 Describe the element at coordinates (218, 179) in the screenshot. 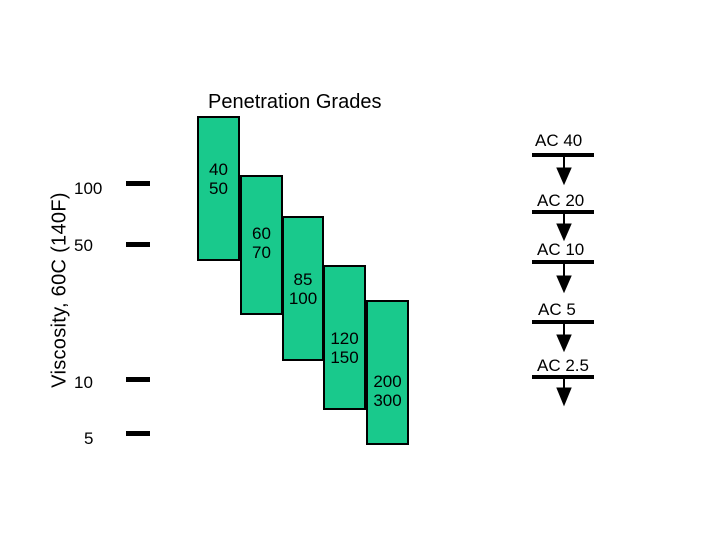

I see `grade-box-label: 40 50` at that location.